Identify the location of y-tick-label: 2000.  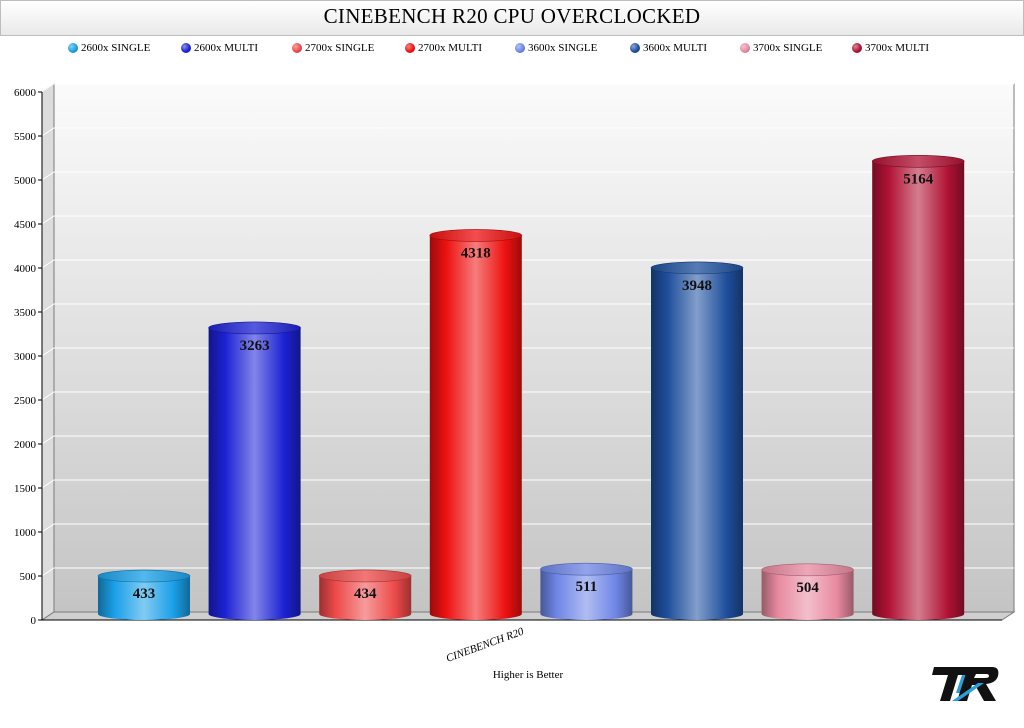
(25, 445).